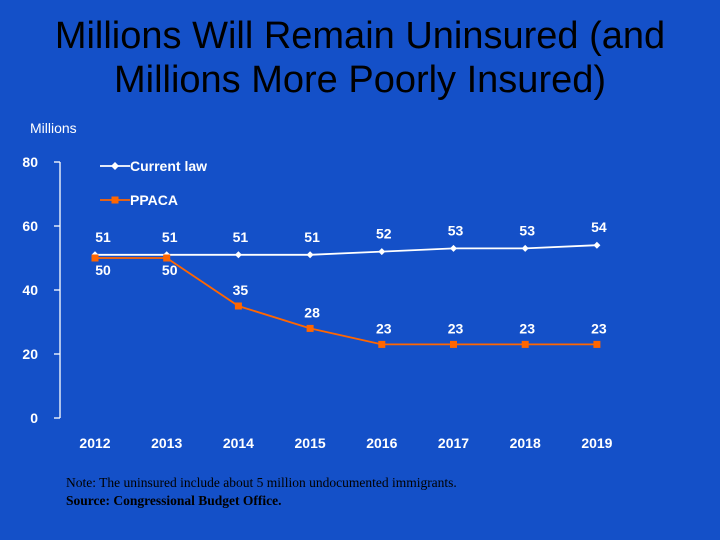 The width and height of the screenshot is (720, 540). What do you see at coordinates (168, 166) in the screenshot?
I see `legend-label-current-law: Current law` at bounding box center [168, 166].